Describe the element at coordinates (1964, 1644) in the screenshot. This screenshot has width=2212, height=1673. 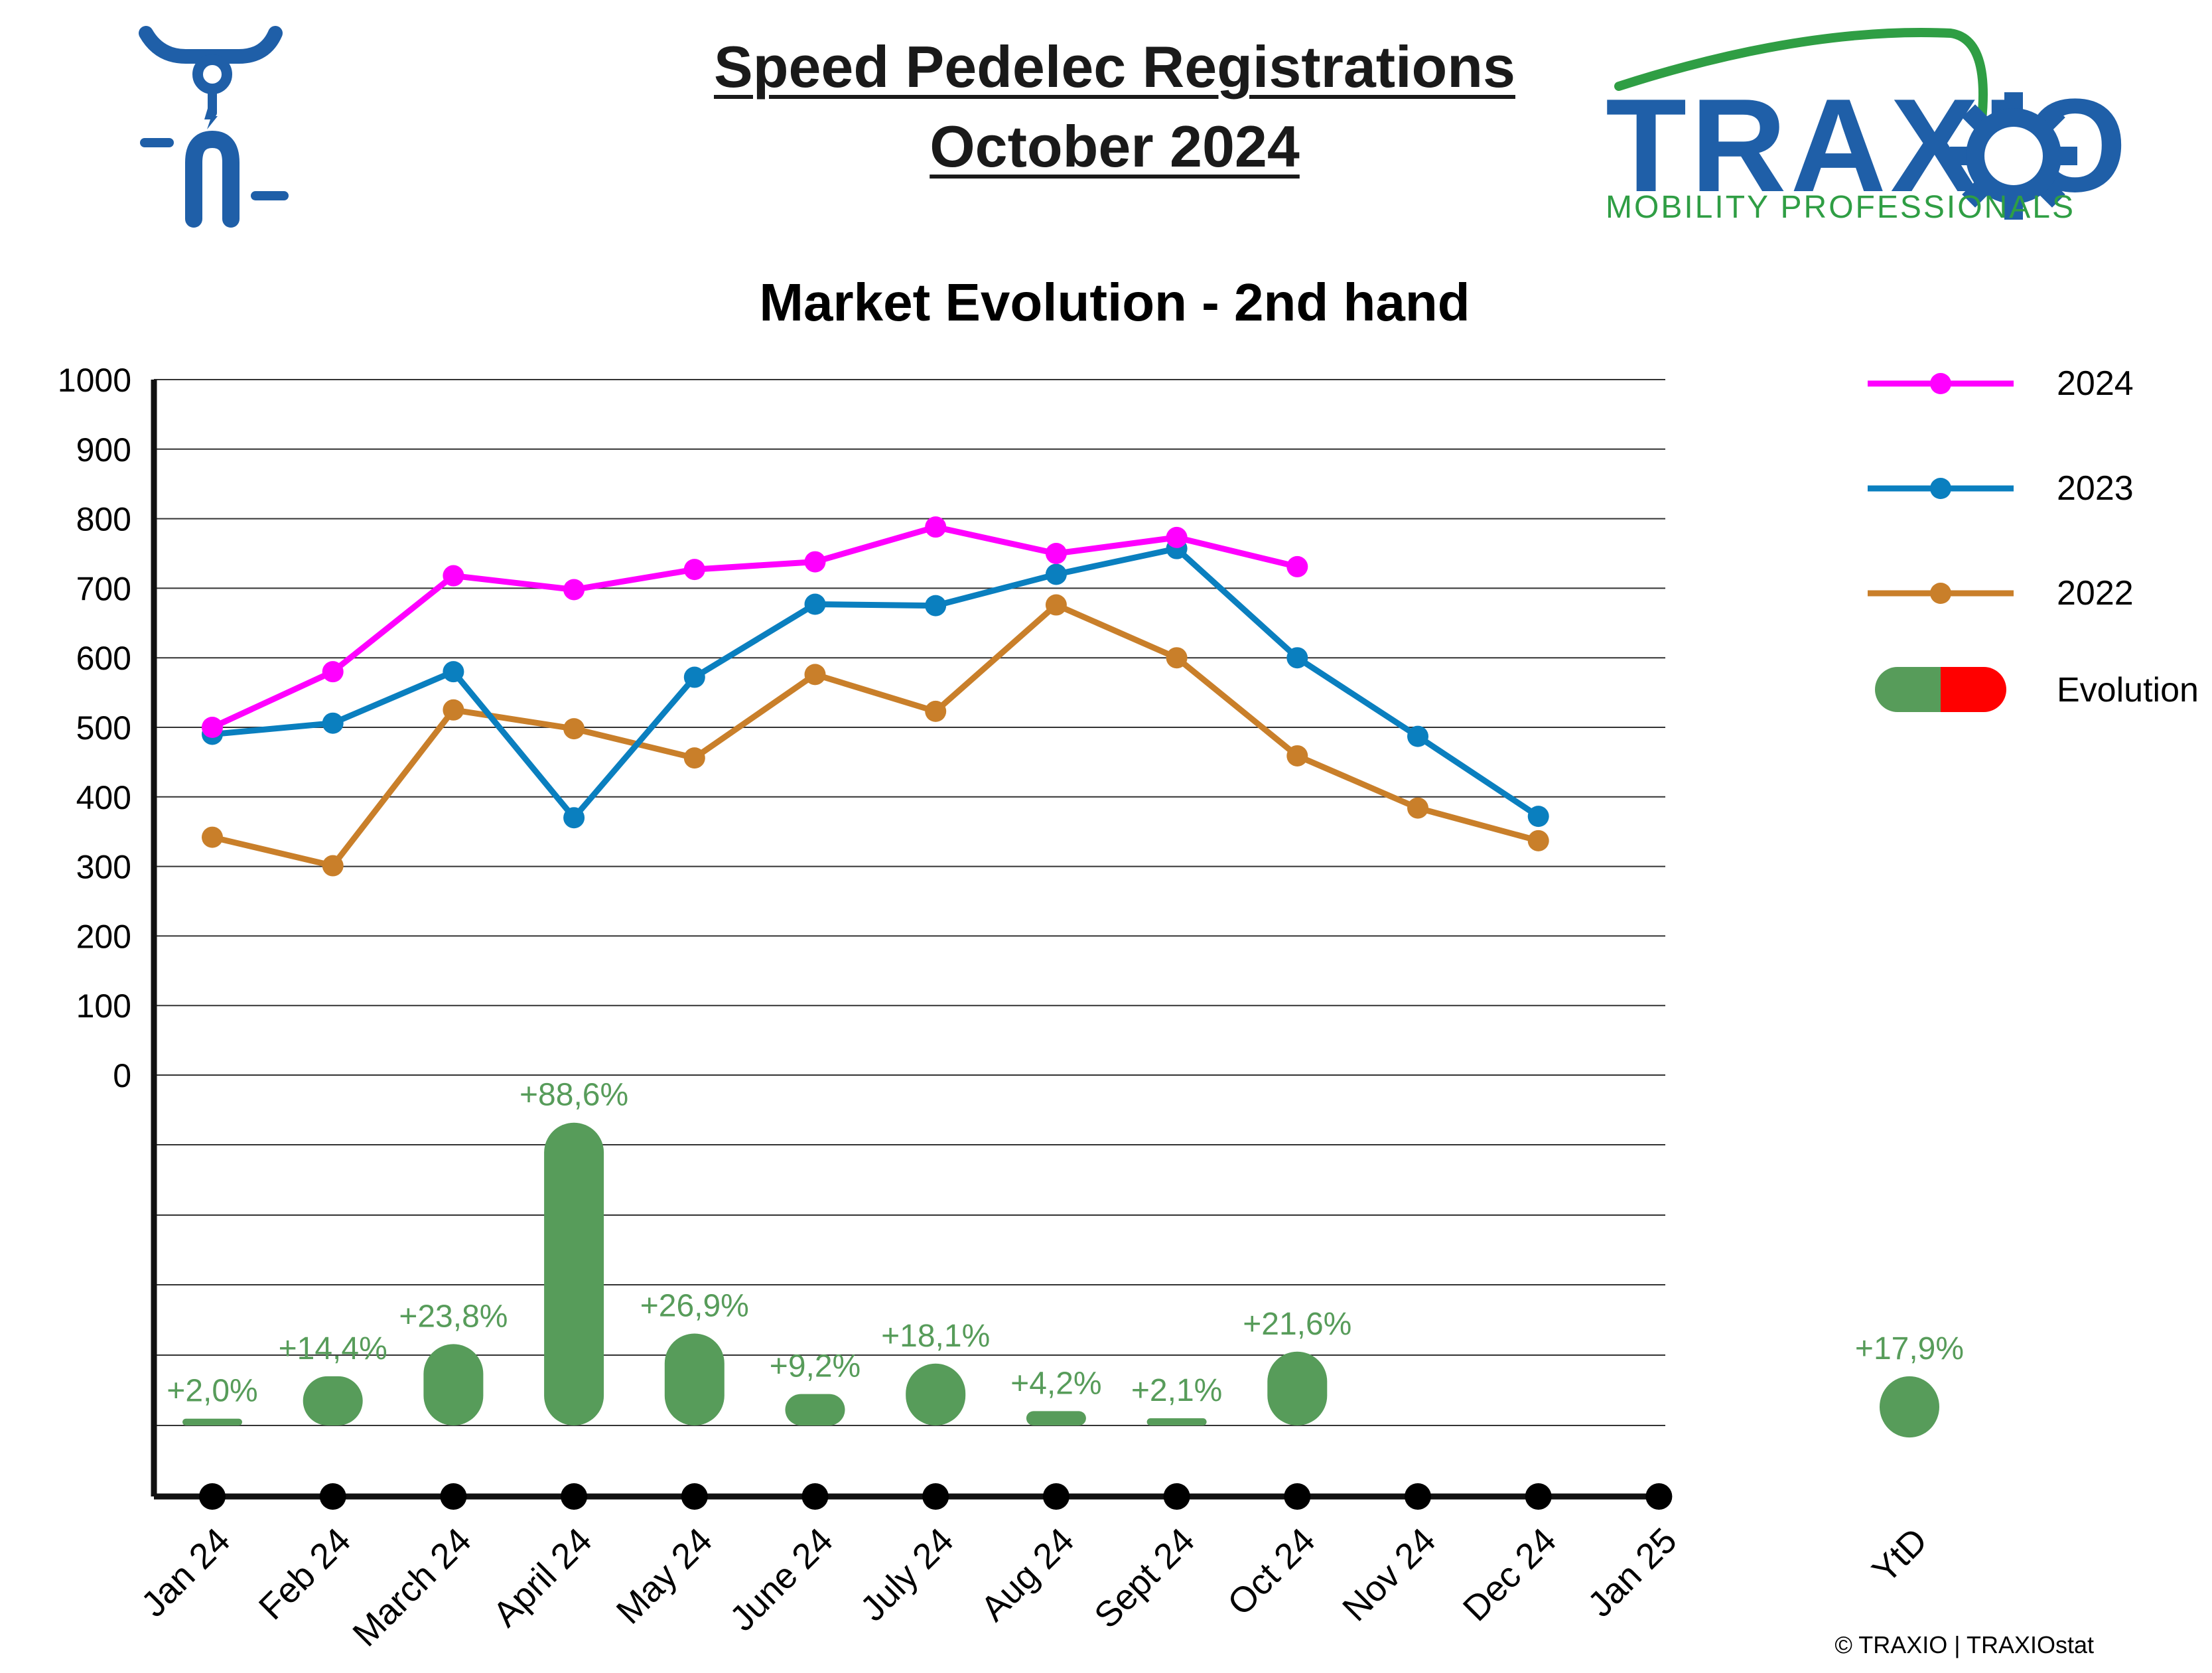
I see `copyright-text: © TRAXIO | TRAXIOstat` at that location.